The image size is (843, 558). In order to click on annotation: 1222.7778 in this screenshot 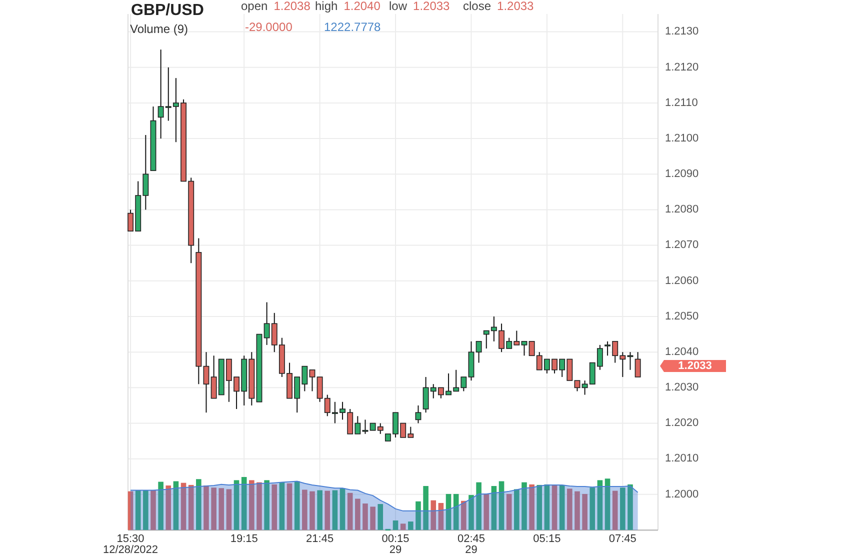, I will do `click(353, 27)`.